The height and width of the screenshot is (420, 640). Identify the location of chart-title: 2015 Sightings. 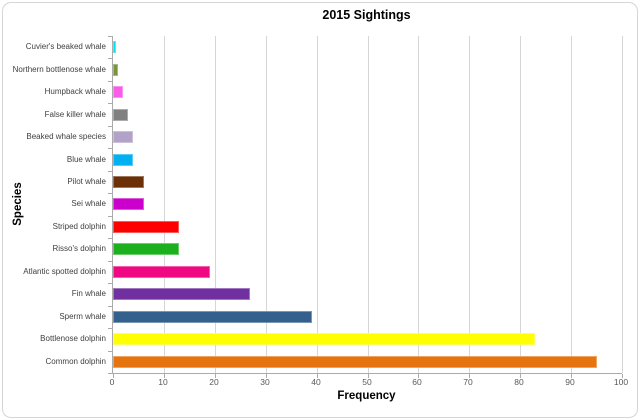
(366, 15).